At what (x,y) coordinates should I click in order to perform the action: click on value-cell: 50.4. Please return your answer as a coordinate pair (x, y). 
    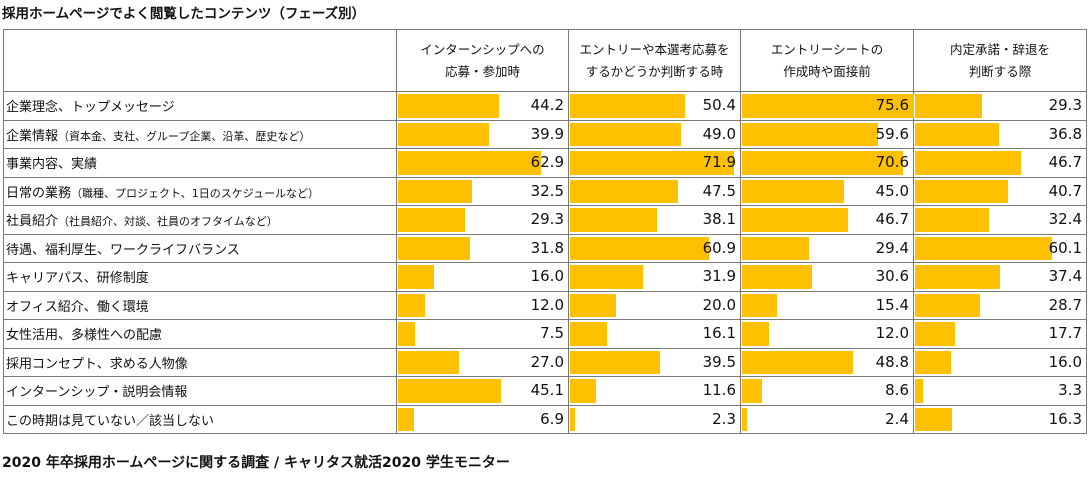
    Looking at the image, I should click on (654, 106).